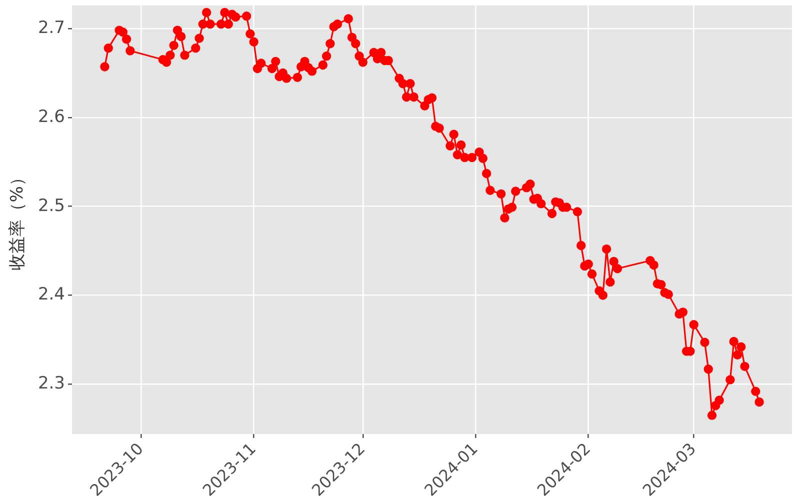 The height and width of the screenshot is (500, 800). What do you see at coordinates (51, 294) in the screenshot?
I see `y-tick-label: 2.4` at bounding box center [51, 294].